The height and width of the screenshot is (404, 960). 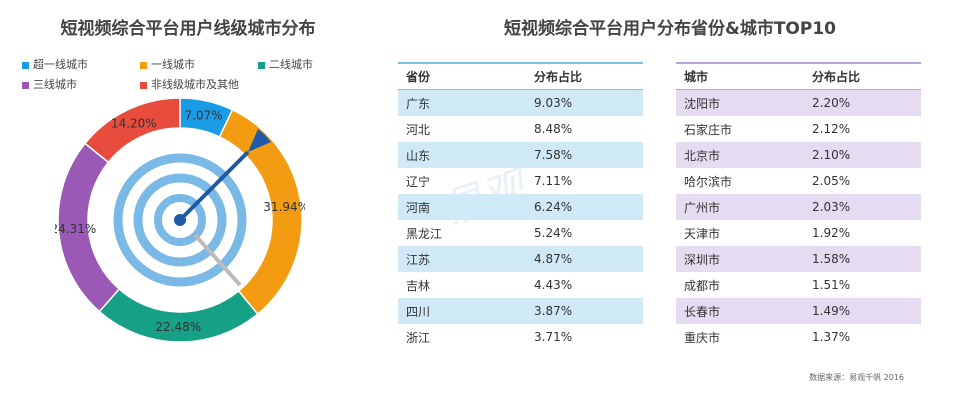 I want to click on city-cell: 成都市, so click(x=702, y=285).